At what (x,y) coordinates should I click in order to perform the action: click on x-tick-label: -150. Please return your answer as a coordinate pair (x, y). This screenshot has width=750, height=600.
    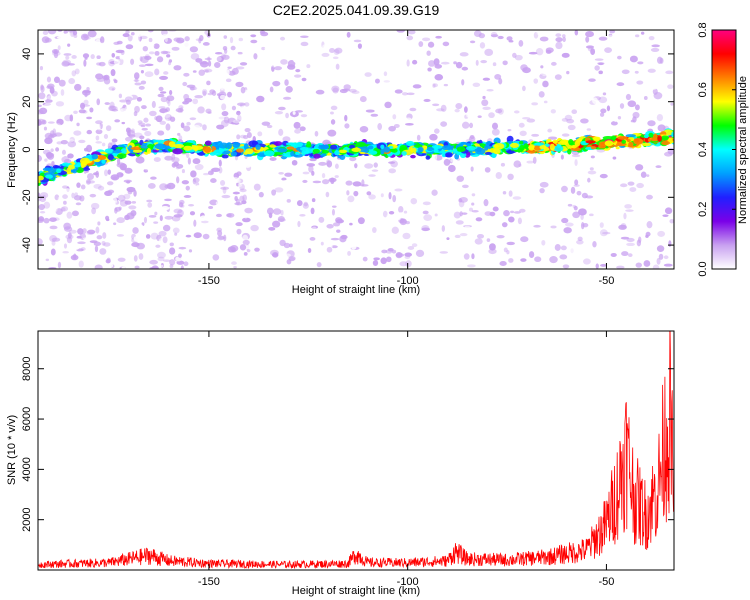
    Looking at the image, I should click on (209, 281).